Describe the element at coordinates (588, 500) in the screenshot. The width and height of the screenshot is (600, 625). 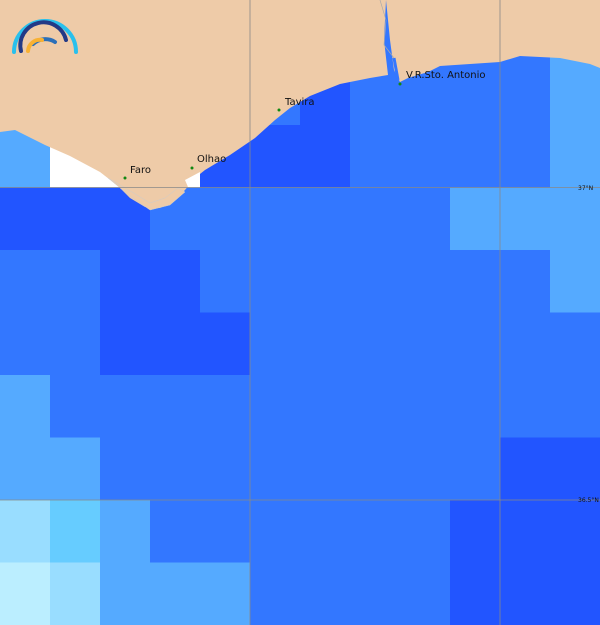
I see `lat-label-36-5: 36.5°N` at that location.